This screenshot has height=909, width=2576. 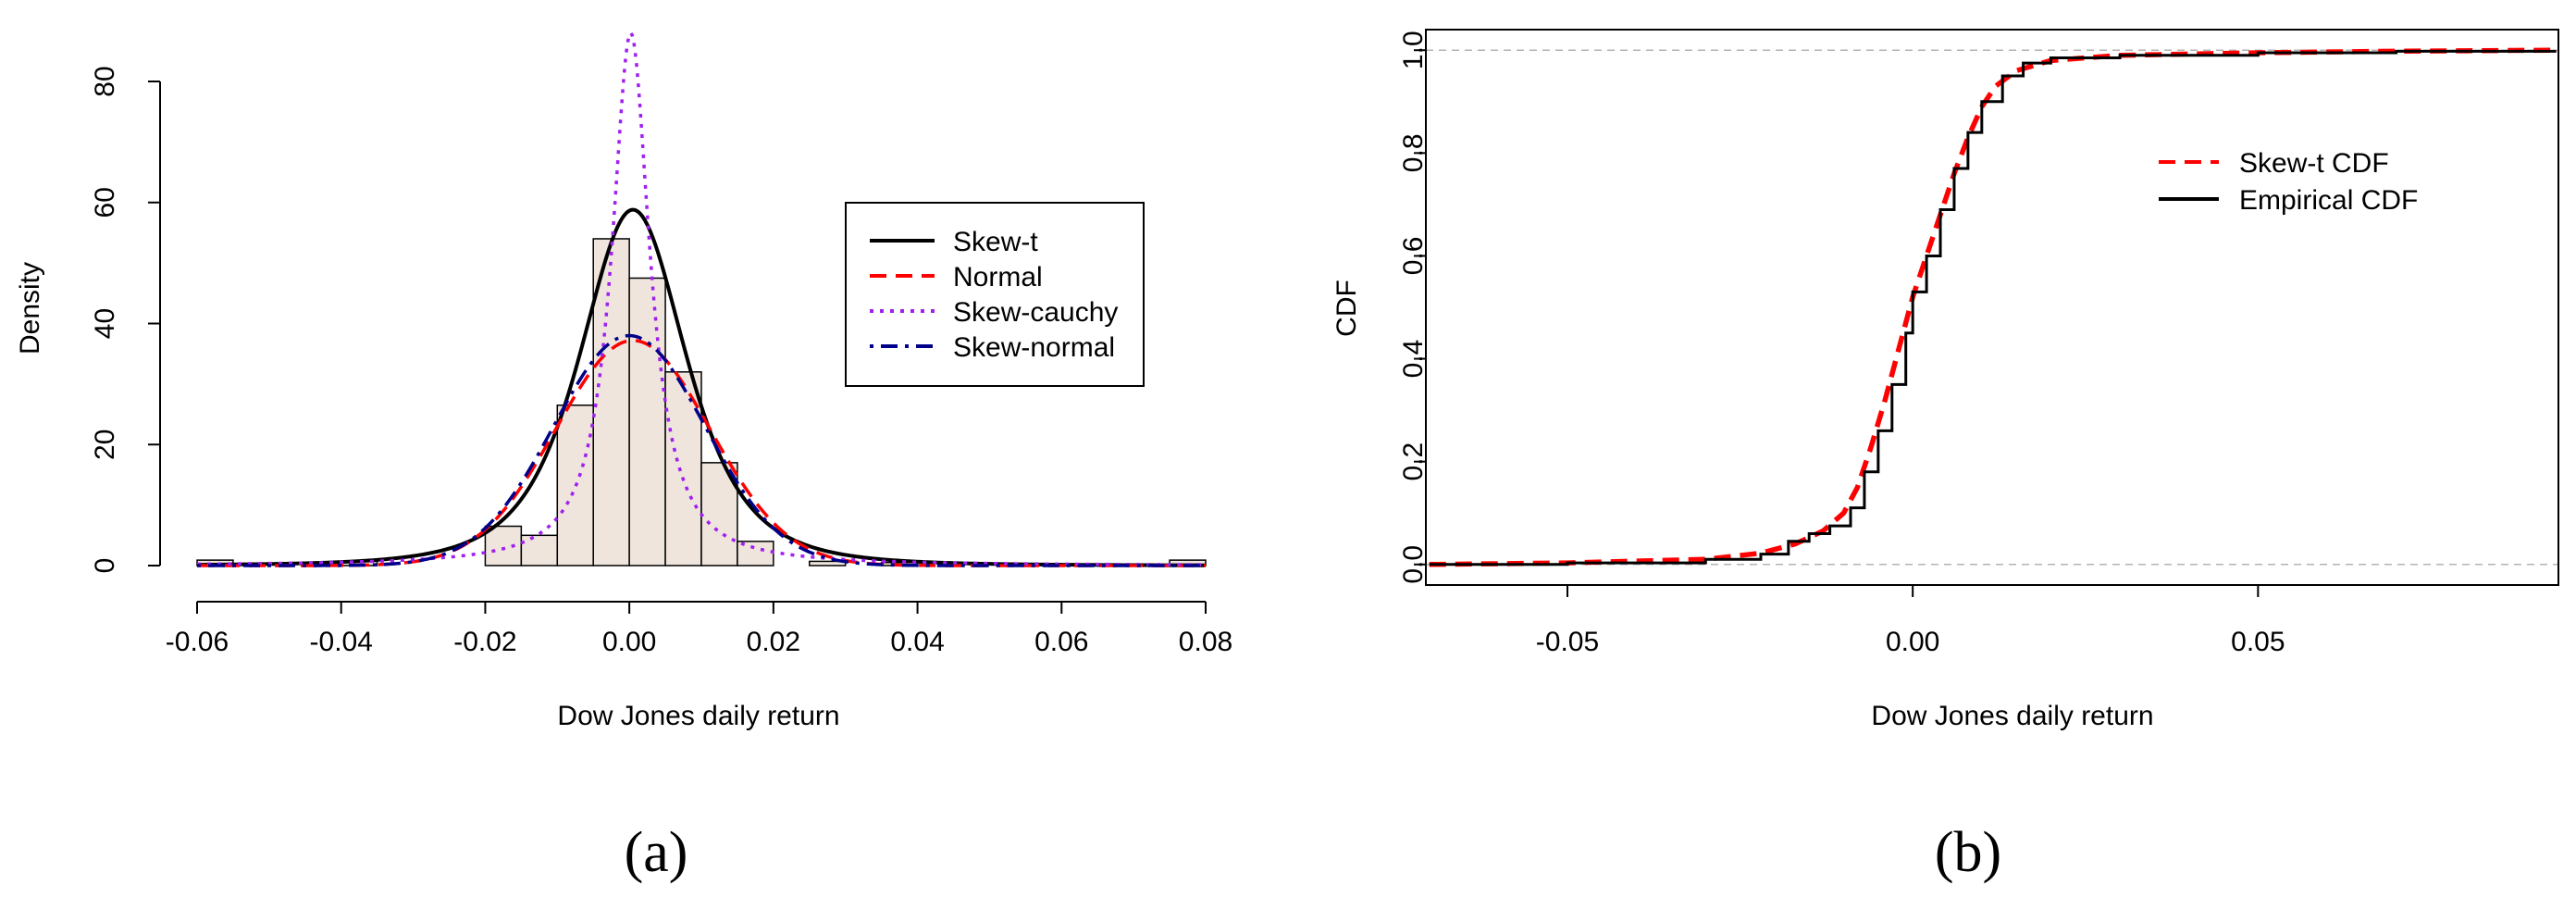 I want to click on x-tick-label: 0.05, so click(x=2258, y=642).